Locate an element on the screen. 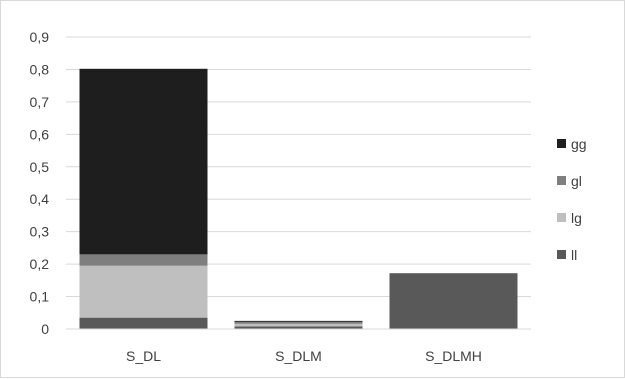 The height and width of the screenshot is (379, 625). y-tick-label: 0,9 is located at coordinates (40, 37).